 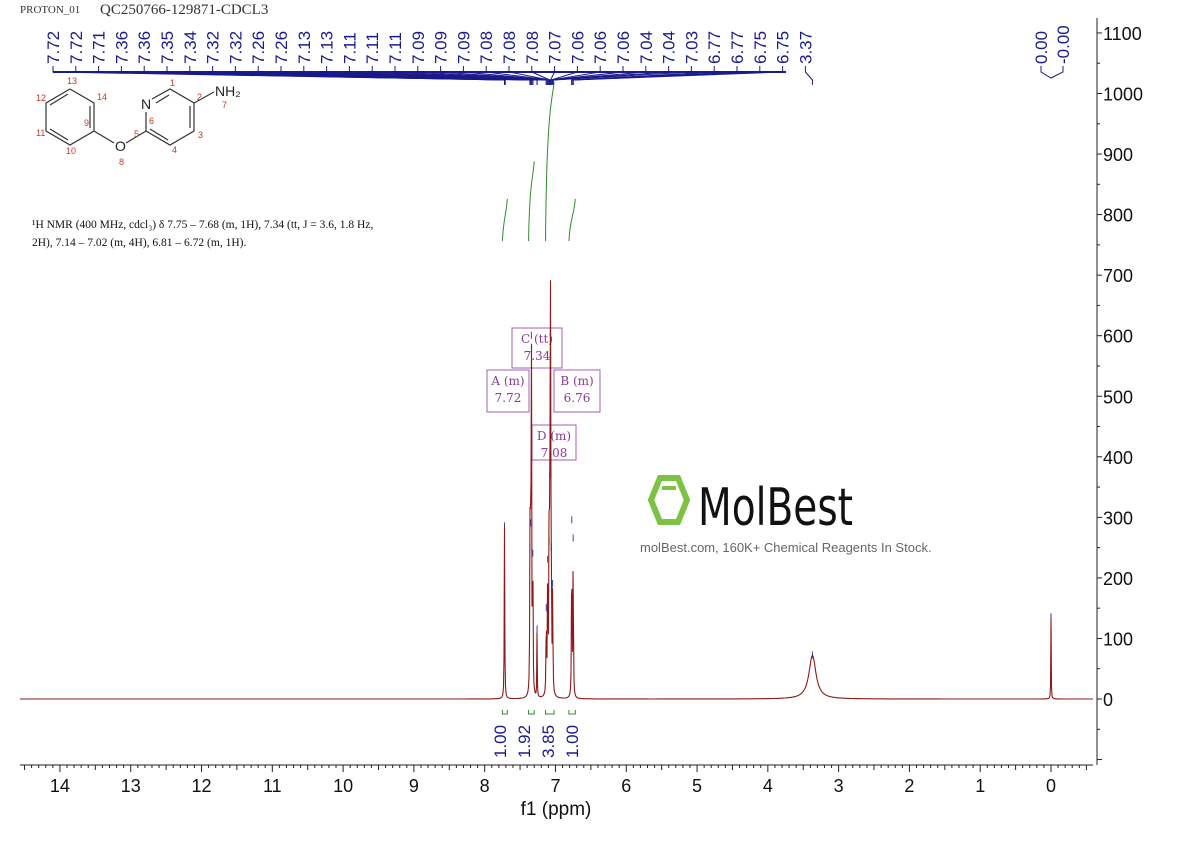 I want to click on atom-number-2: 2, so click(x=199, y=97).